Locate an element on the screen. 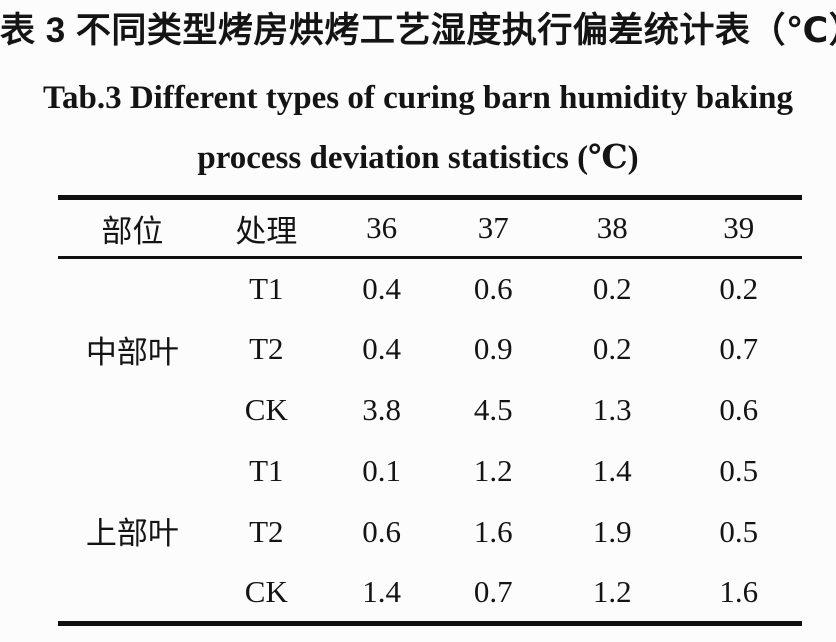 This screenshot has width=836, height=642. header-cell-treatment: 处理 is located at coordinates (266, 231).